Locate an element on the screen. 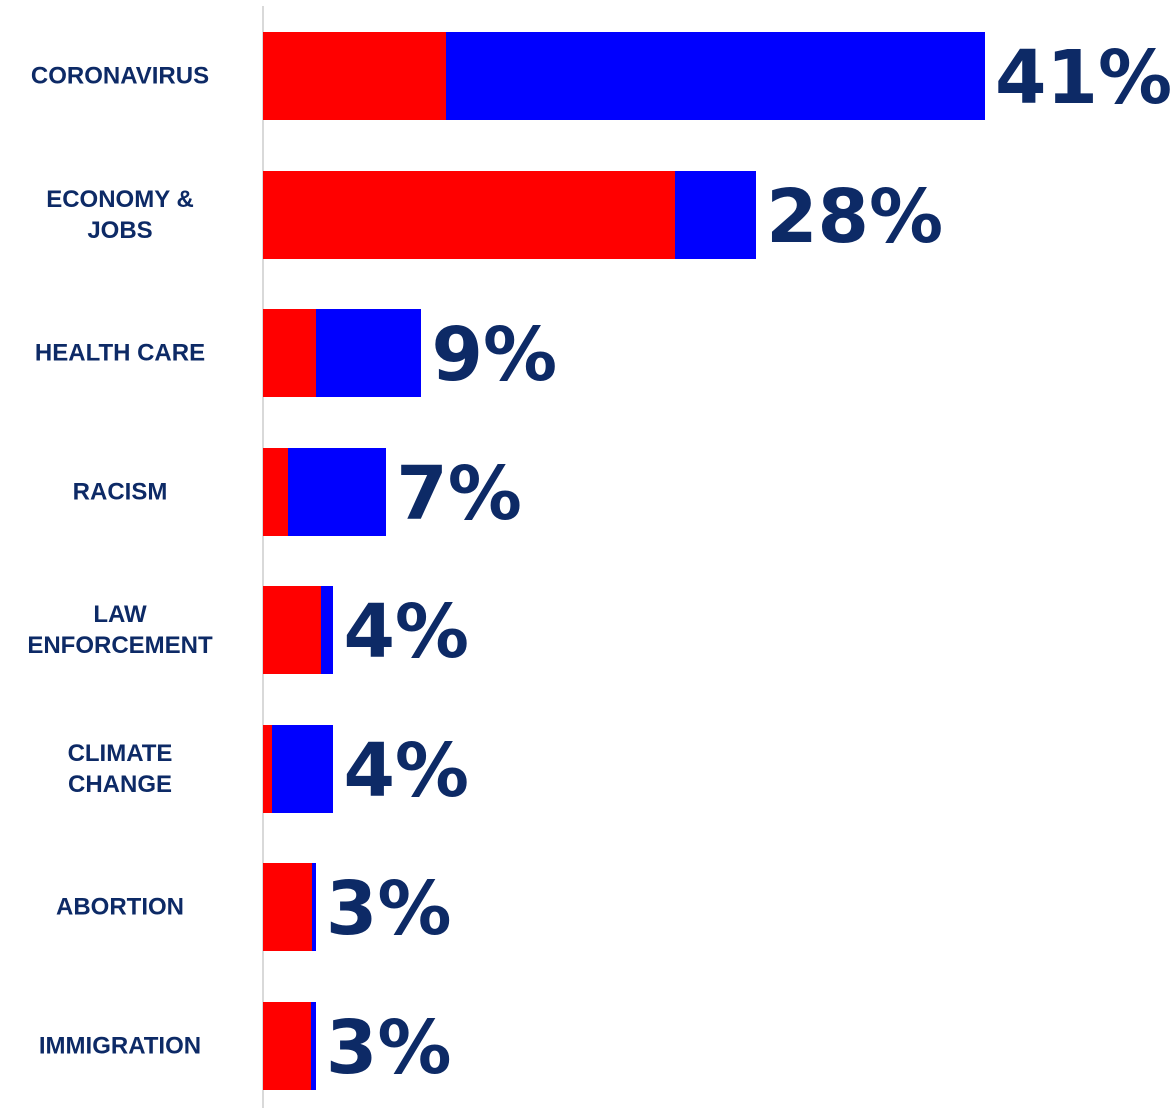  category-label: CORONAVIRUS is located at coordinates (120, 76).